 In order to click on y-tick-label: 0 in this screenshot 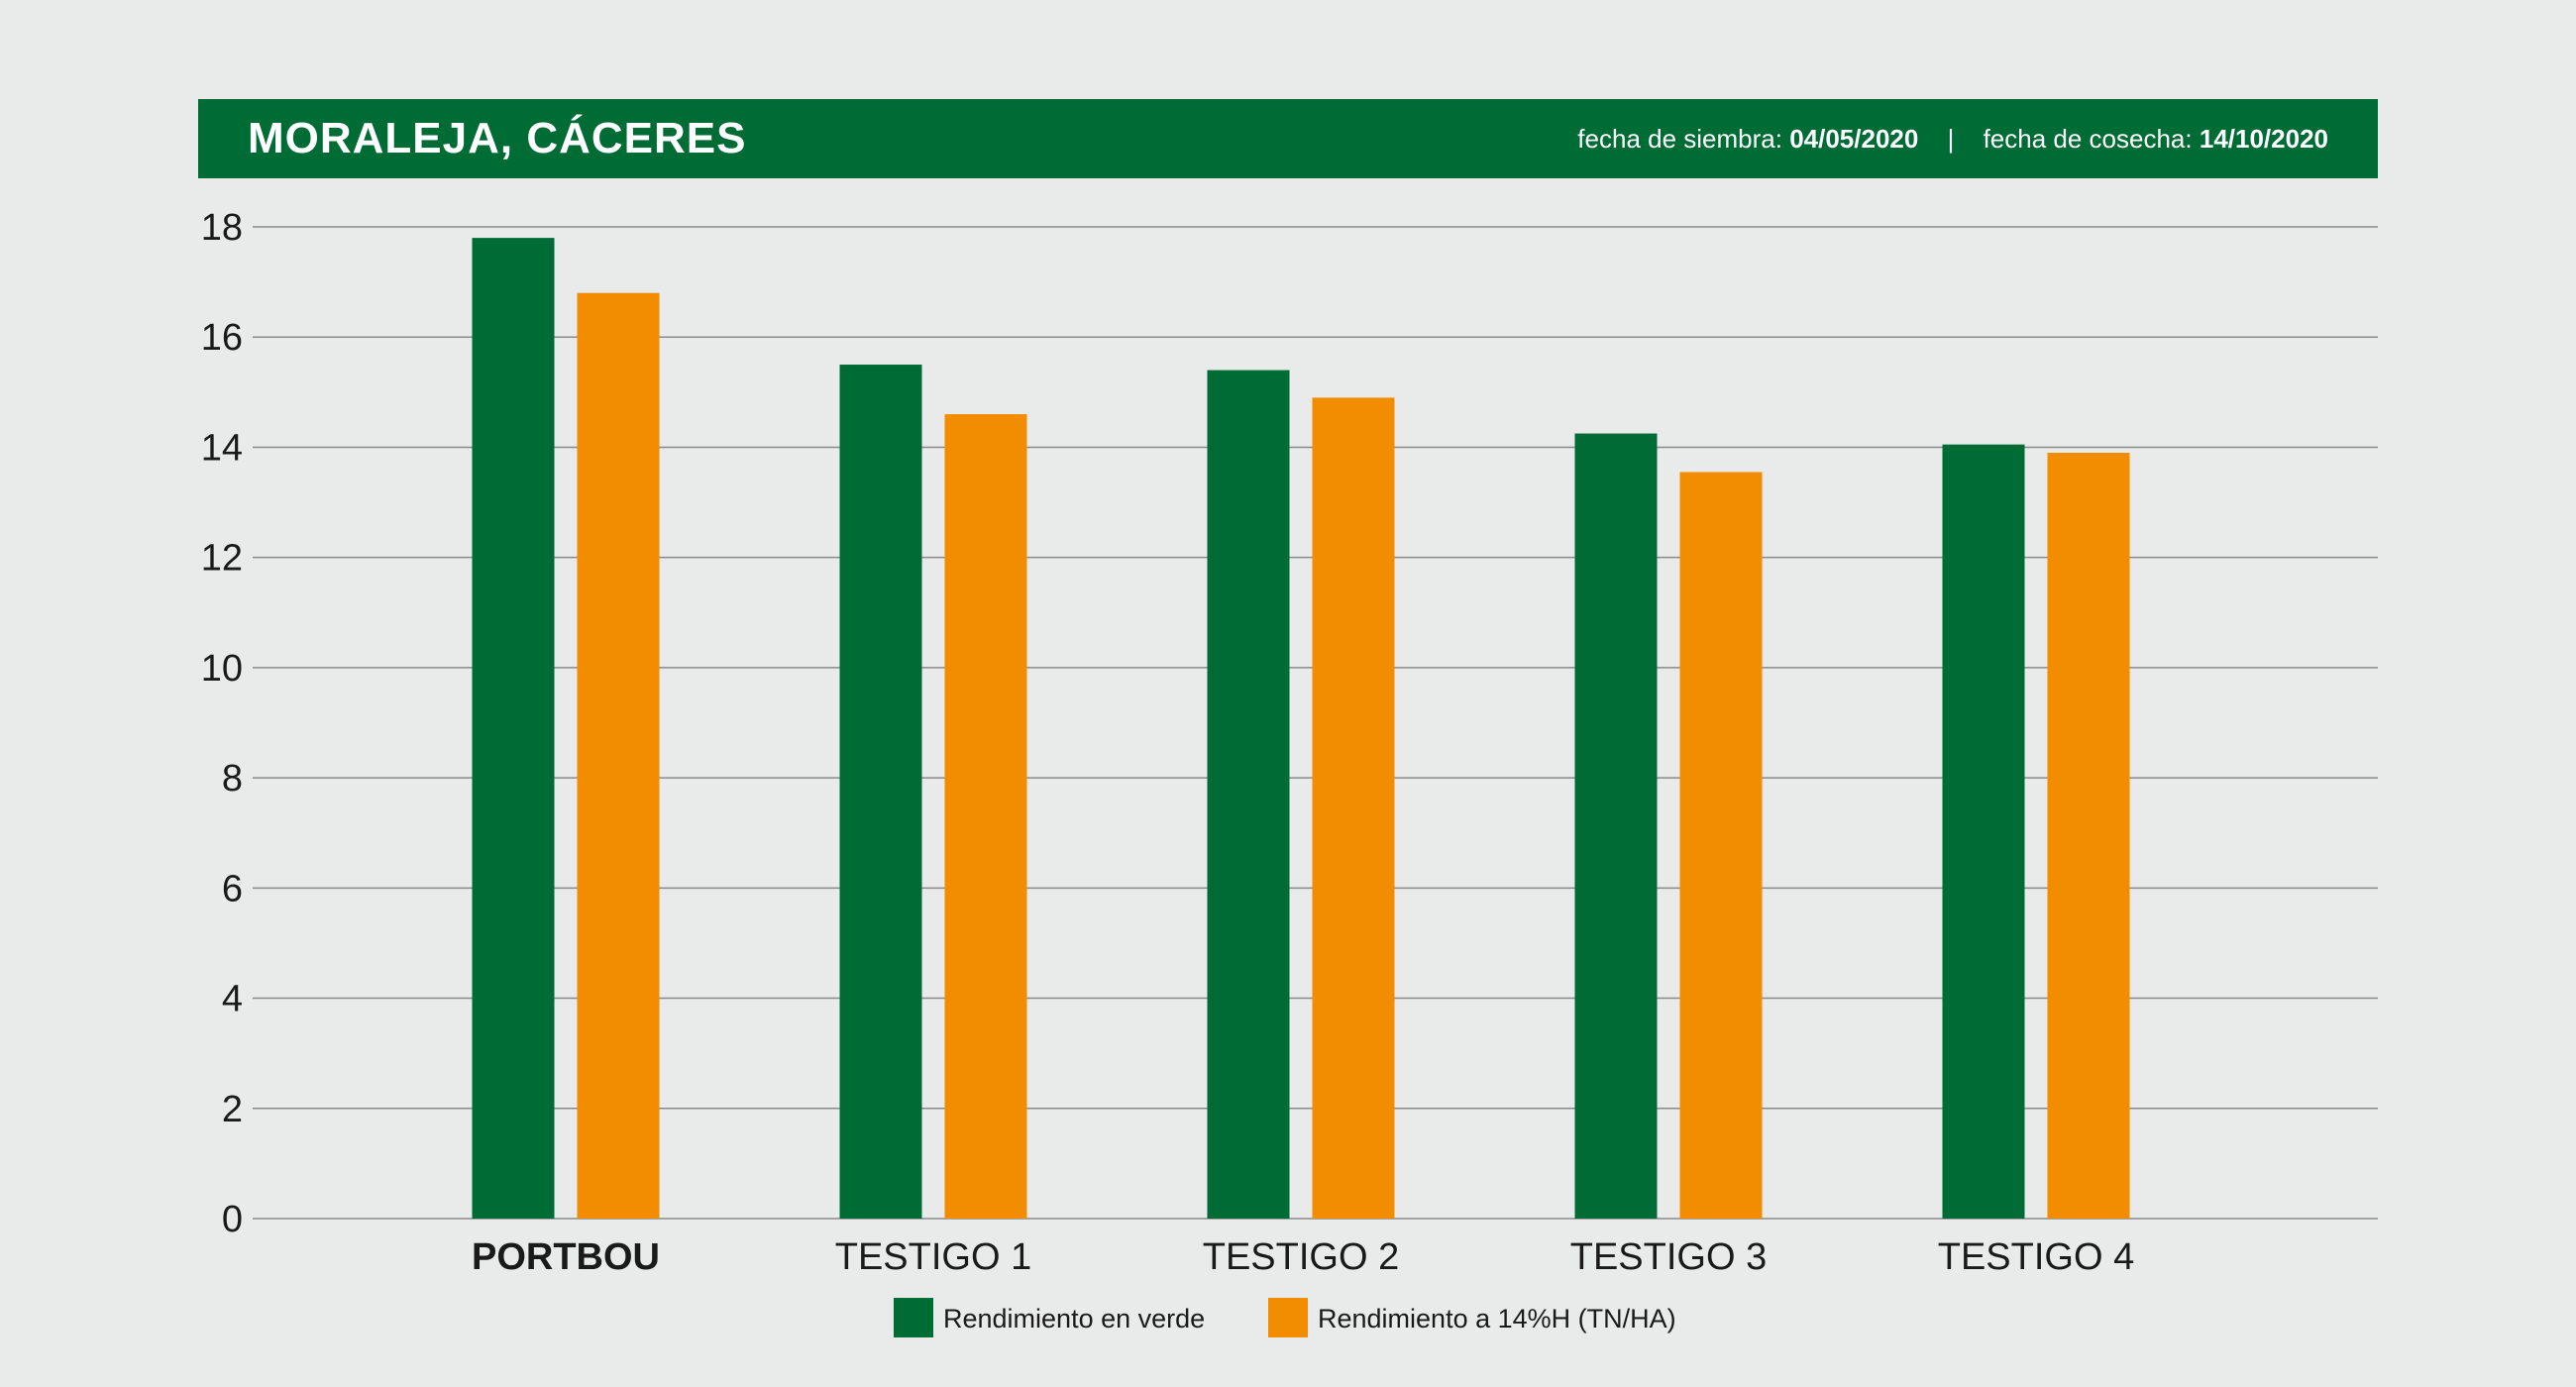, I will do `click(232, 1219)`.